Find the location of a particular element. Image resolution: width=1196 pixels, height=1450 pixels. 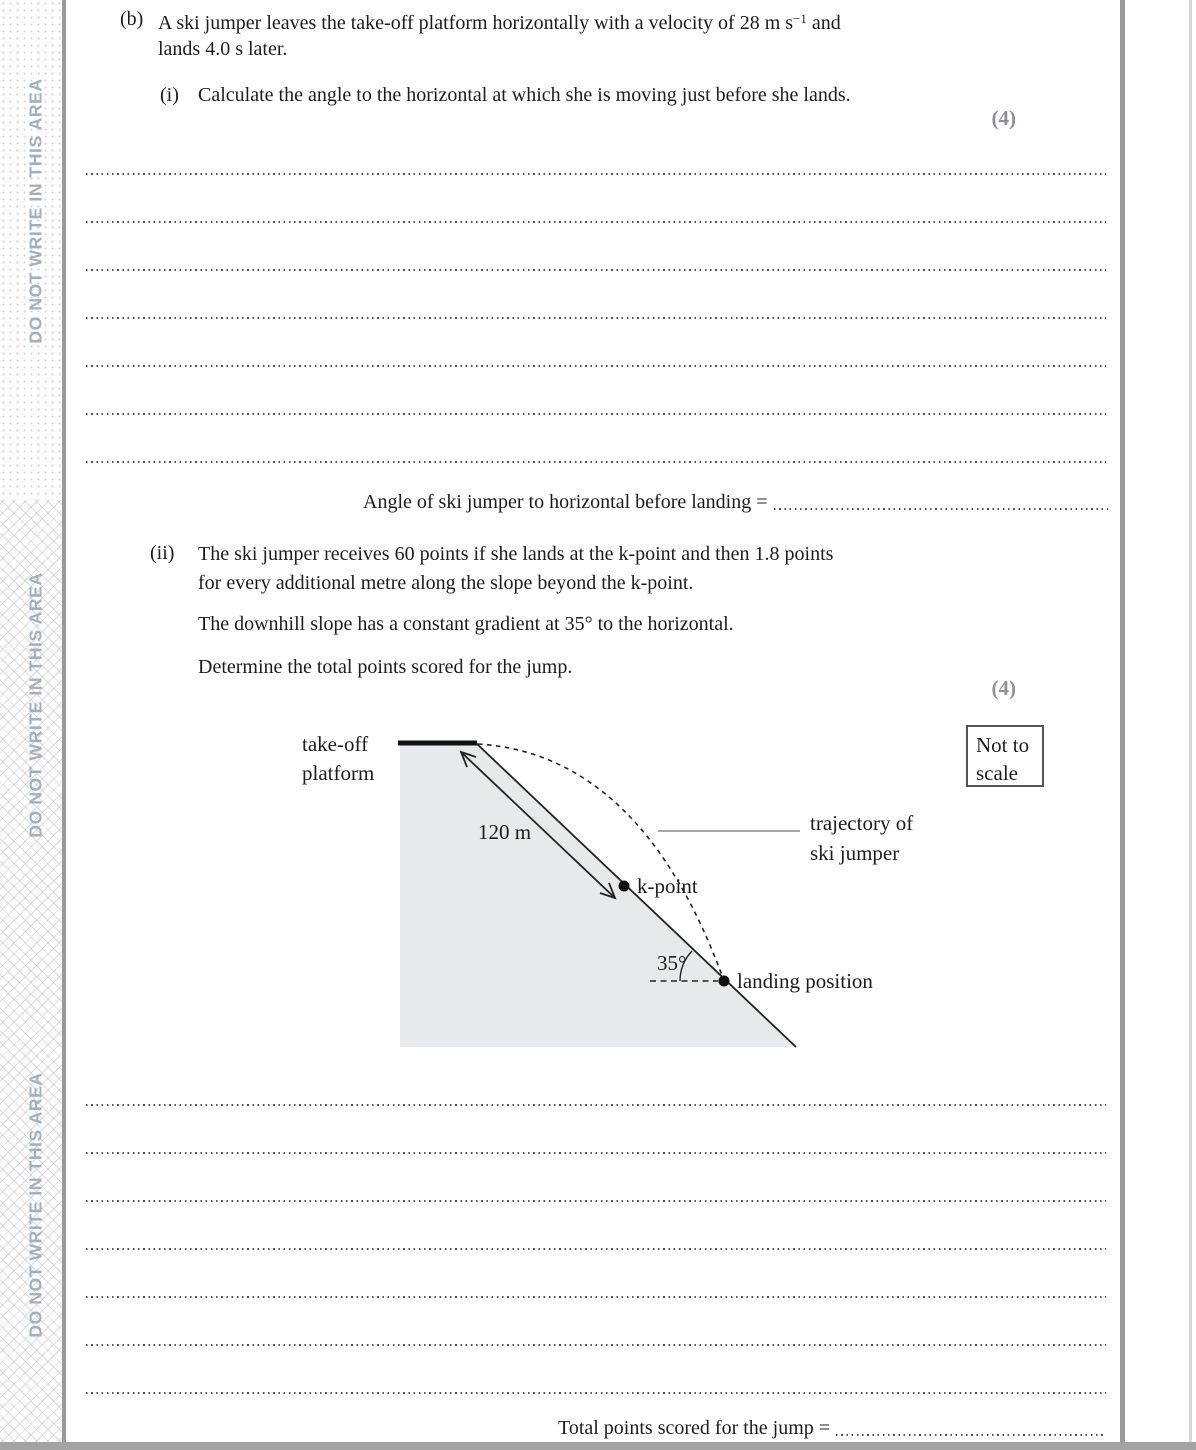

question-ii-marks: (4) is located at coordinates (1004, 688).